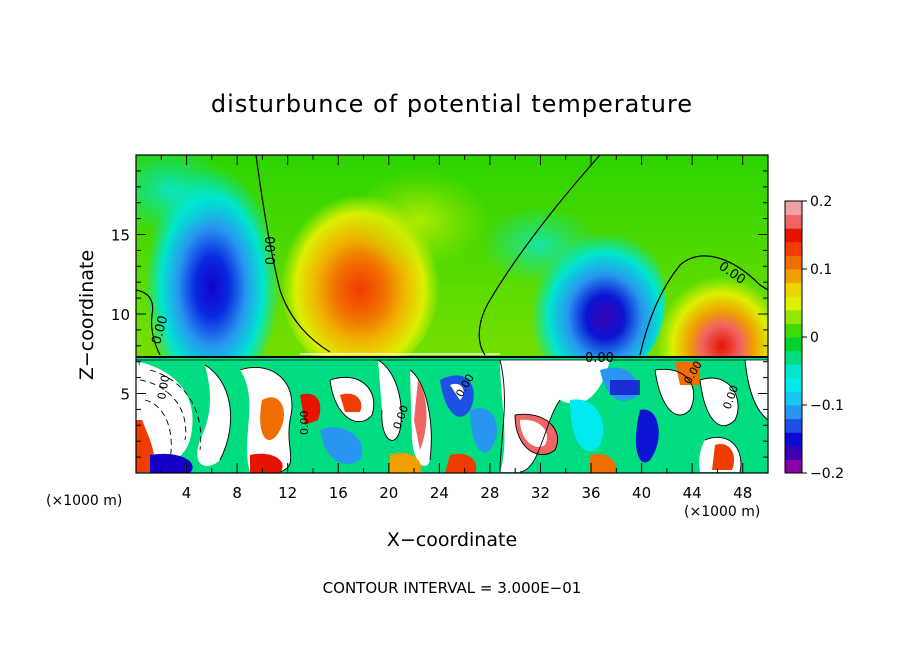 The image size is (904, 654). Describe the element at coordinates (120, 315) in the screenshot. I see `y-tick-label: 10` at that location.